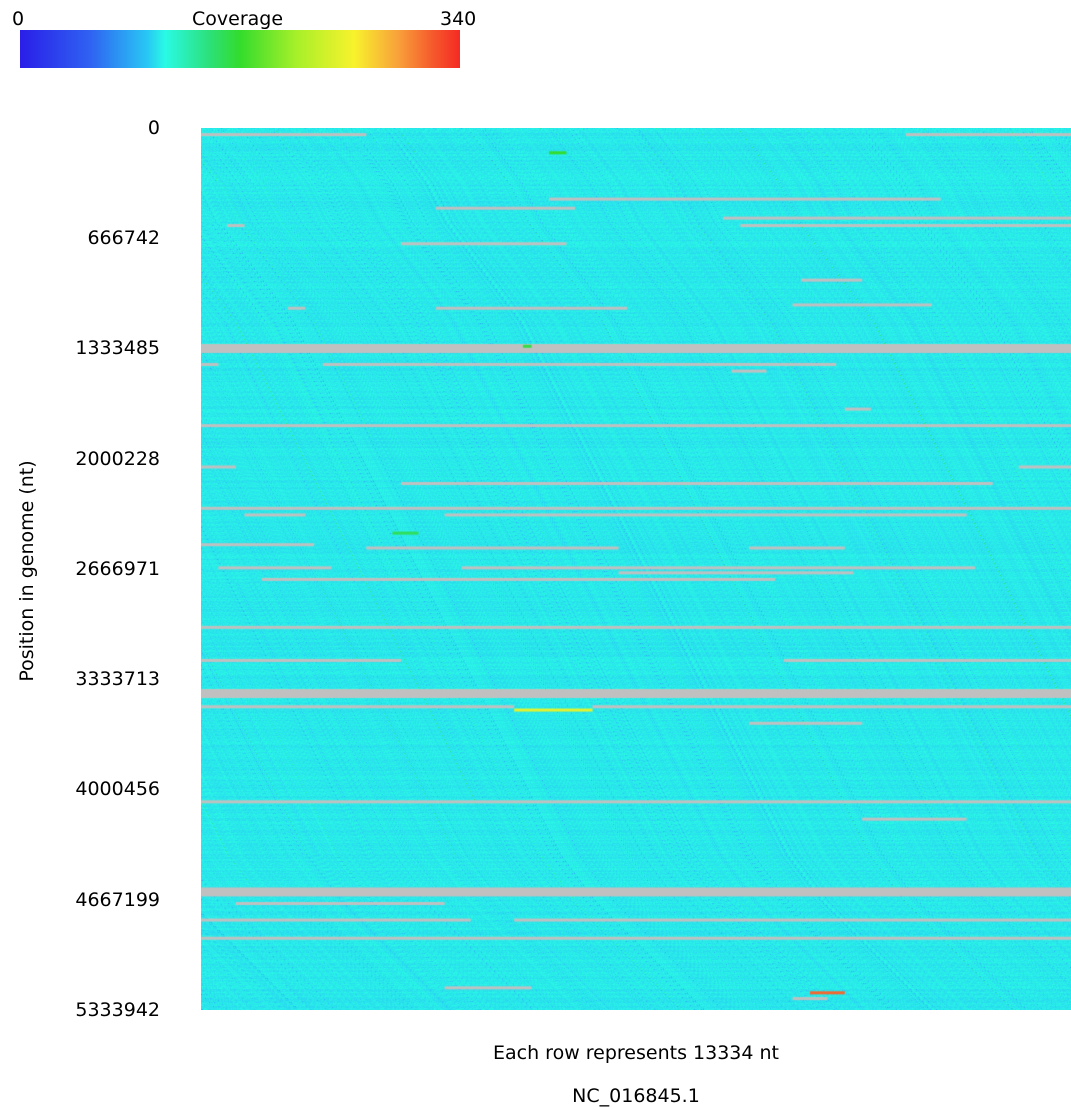 The width and height of the screenshot is (1071, 1110). Describe the element at coordinates (240, 49) in the screenshot. I see `colorbar` at that location.